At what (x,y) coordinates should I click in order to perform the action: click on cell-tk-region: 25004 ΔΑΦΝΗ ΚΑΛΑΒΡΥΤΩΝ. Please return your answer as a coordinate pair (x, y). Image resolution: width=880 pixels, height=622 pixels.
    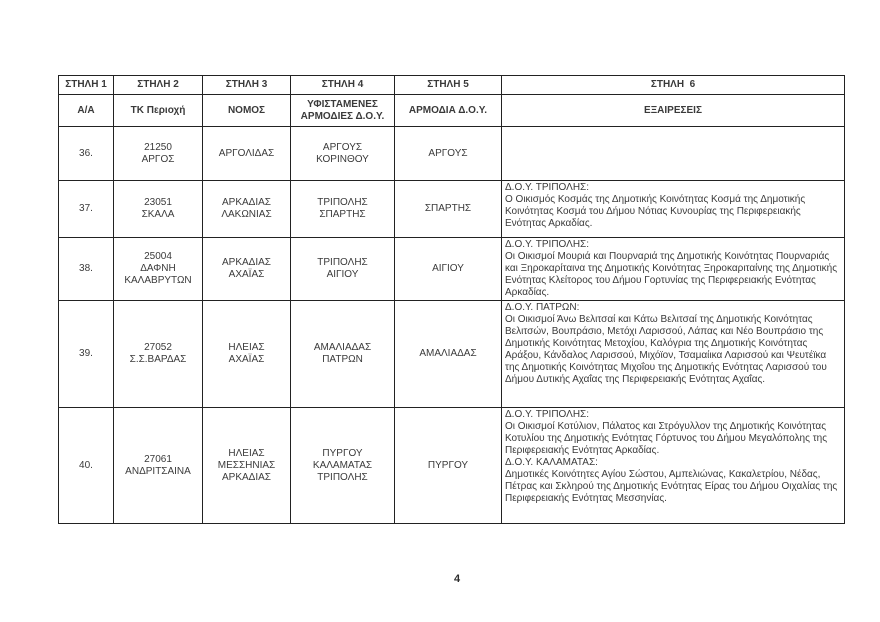
    Looking at the image, I should click on (158, 269).